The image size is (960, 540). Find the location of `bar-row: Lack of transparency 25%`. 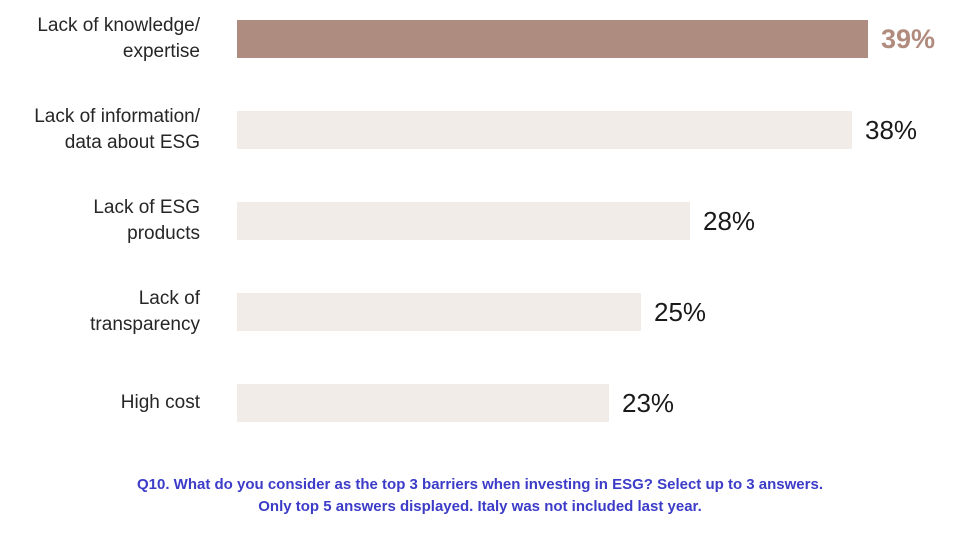

bar-row: Lack of transparency 25% is located at coordinates (467, 311).